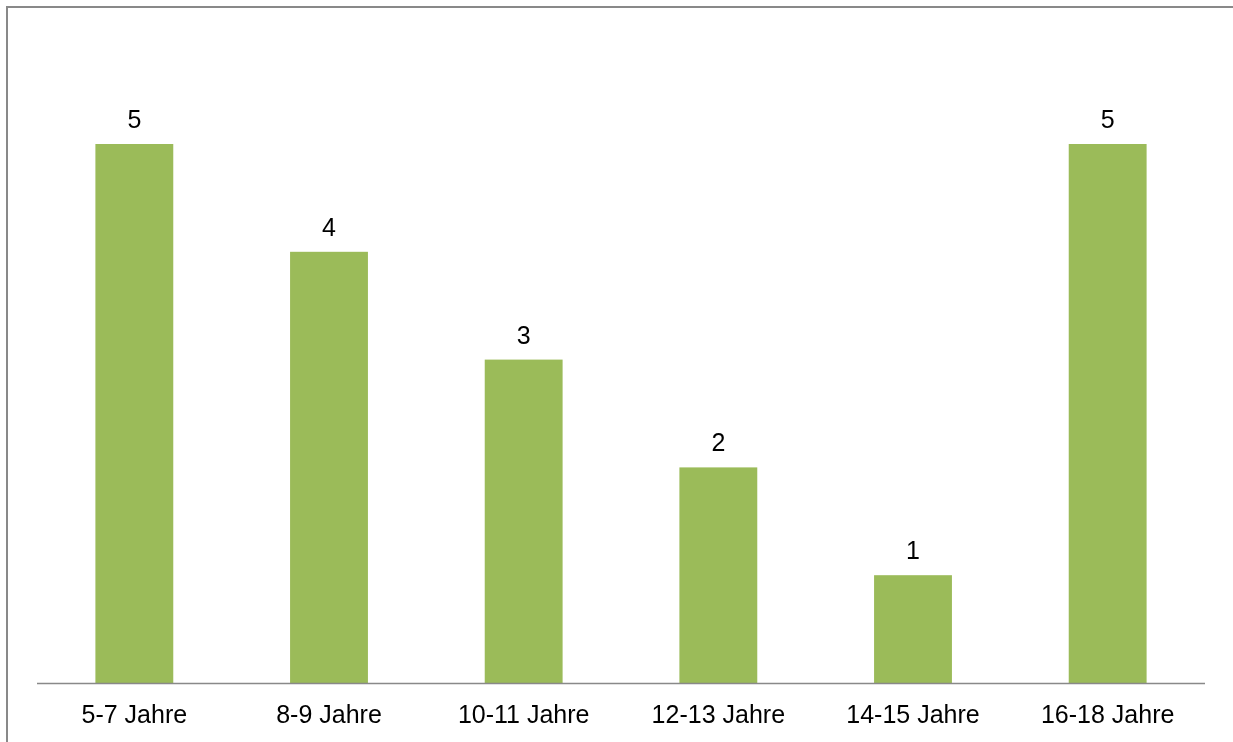  I want to click on x-tick-label: 16-18 Jahre, so click(1107, 714).